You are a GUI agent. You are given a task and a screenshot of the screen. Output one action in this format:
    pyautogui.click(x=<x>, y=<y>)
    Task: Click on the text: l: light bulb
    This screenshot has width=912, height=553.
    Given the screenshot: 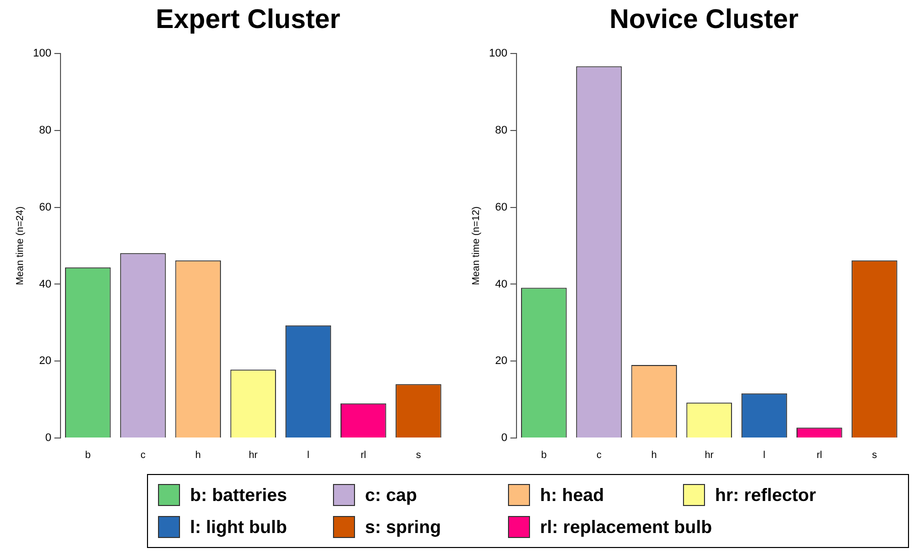 What is the action you would take?
    pyautogui.click(x=238, y=527)
    